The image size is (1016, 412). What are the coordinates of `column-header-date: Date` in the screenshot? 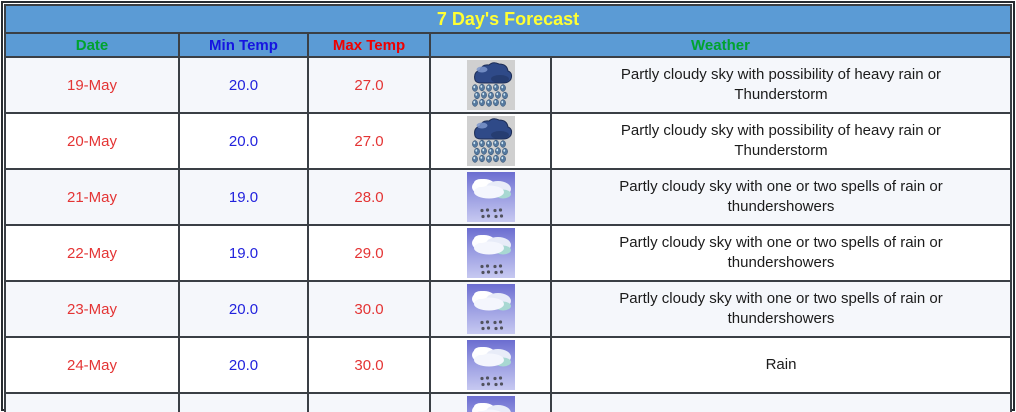 It's located at (92, 45).